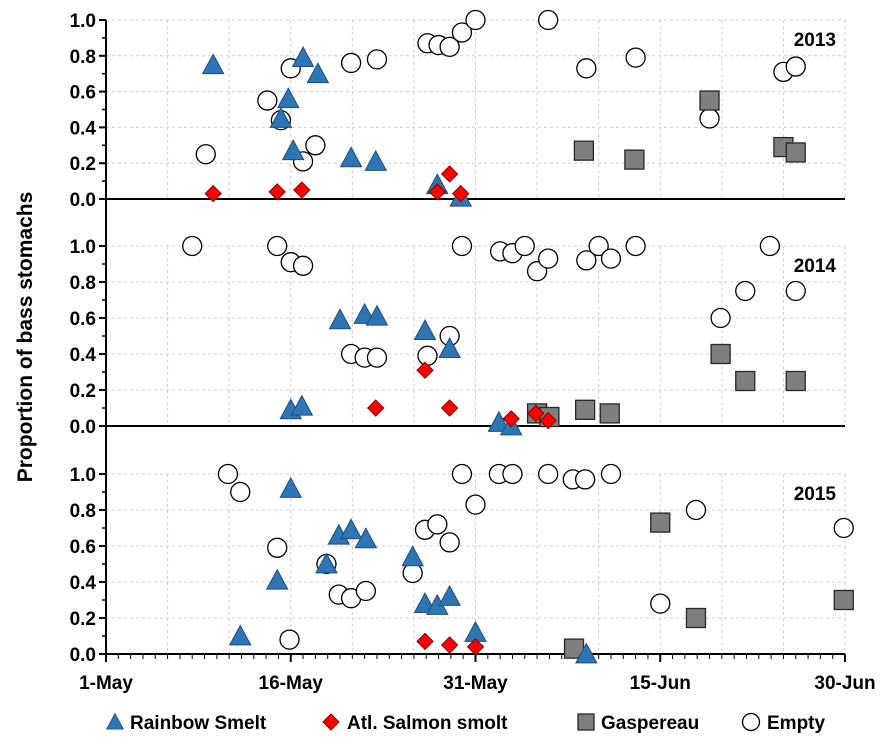  What do you see at coordinates (115, 721) in the screenshot?
I see `legend-marker-smelt` at bounding box center [115, 721].